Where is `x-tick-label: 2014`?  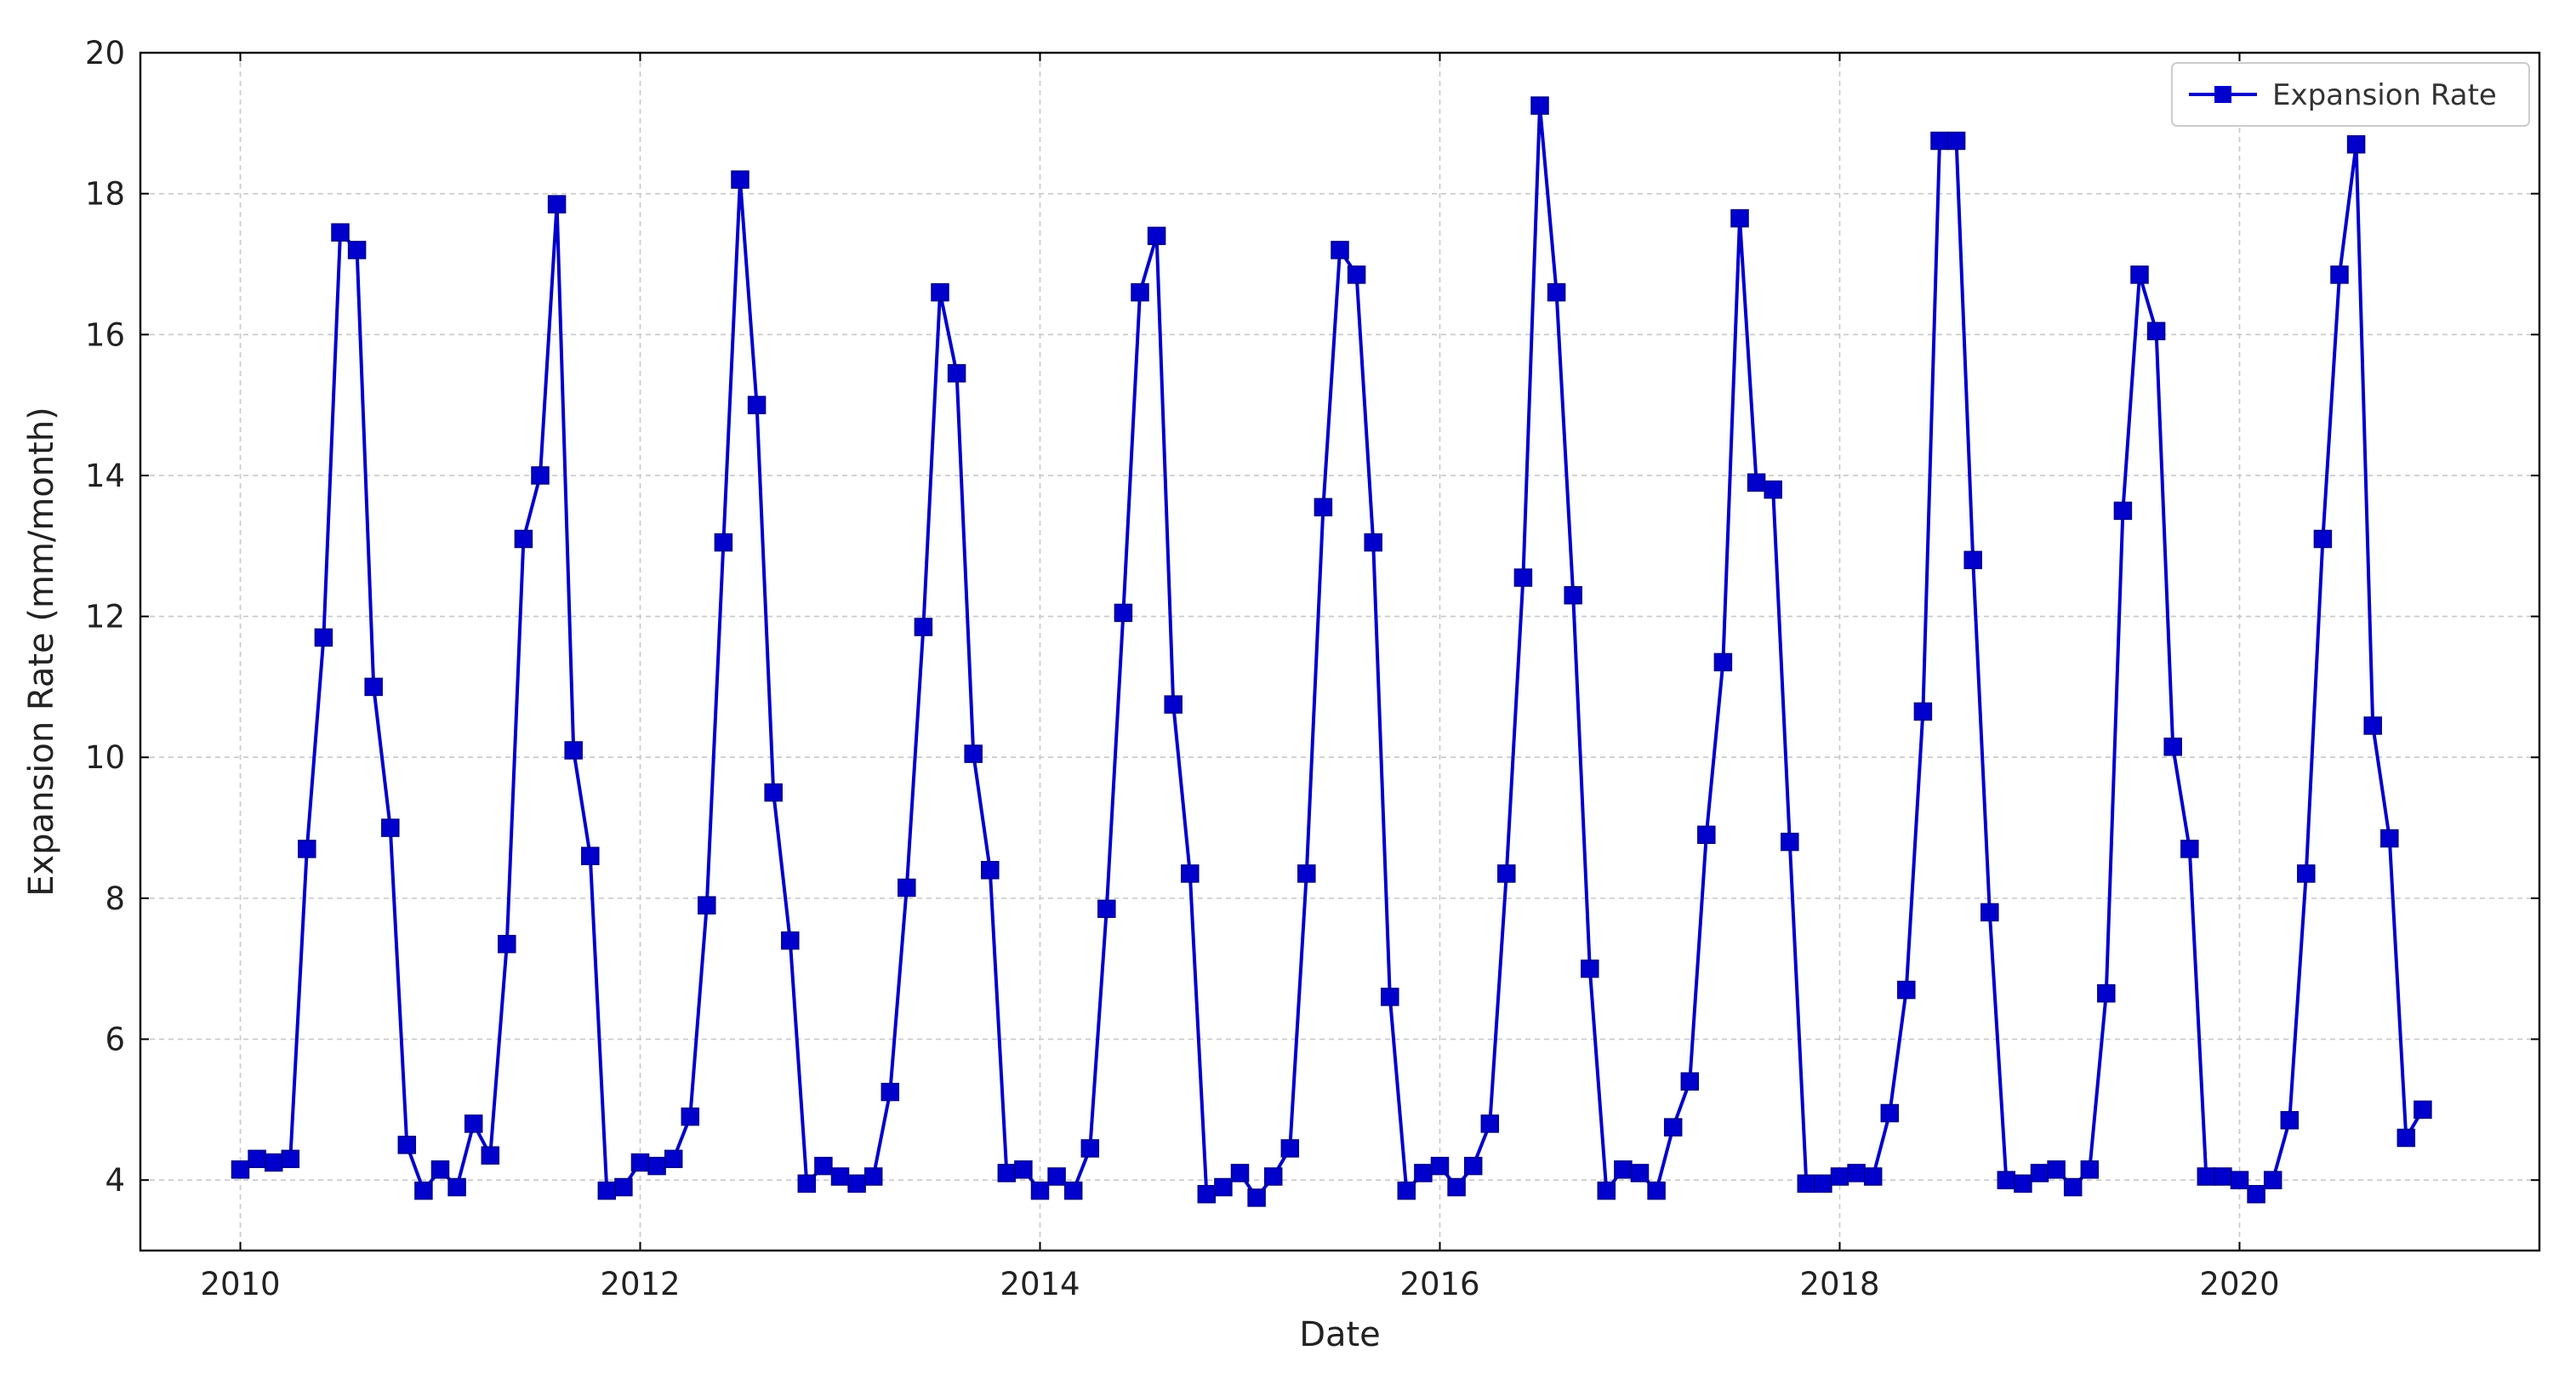
x-tick-label: 2014 is located at coordinates (1040, 1284).